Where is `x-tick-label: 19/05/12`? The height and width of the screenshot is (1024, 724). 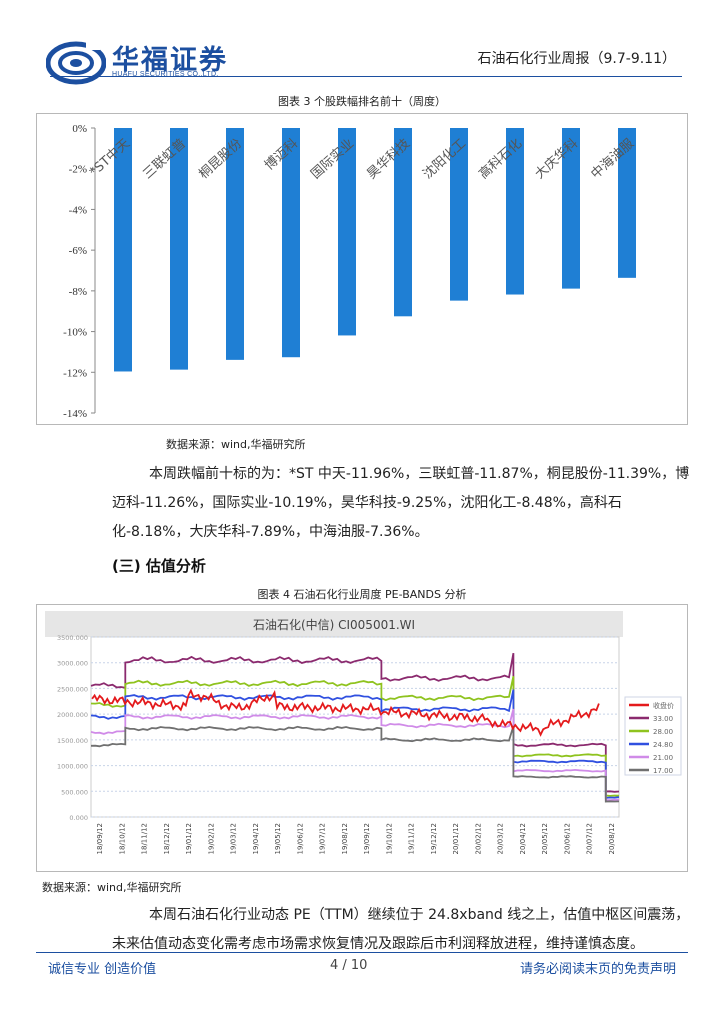 x-tick-label: 19/05/12 is located at coordinates (278, 838).